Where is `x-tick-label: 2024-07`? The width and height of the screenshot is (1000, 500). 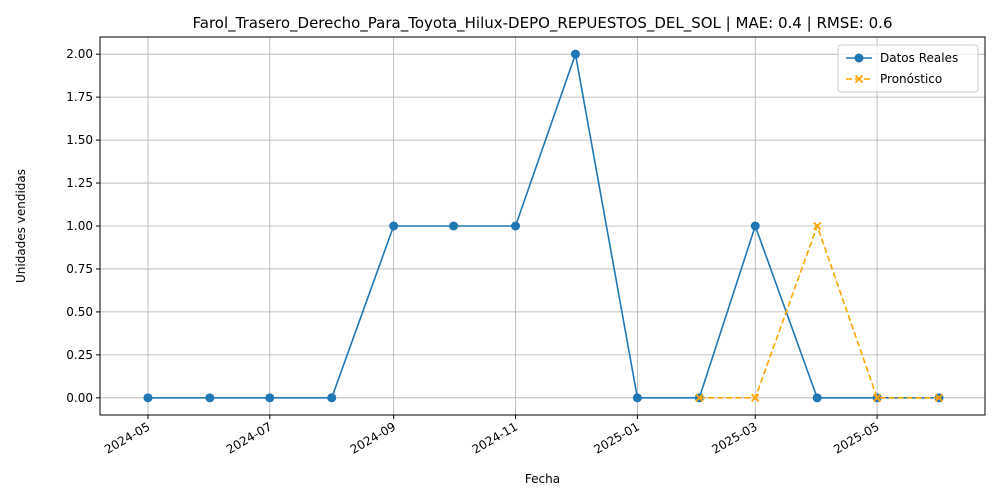 x-tick-label: 2024-07 is located at coordinates (249, 437).